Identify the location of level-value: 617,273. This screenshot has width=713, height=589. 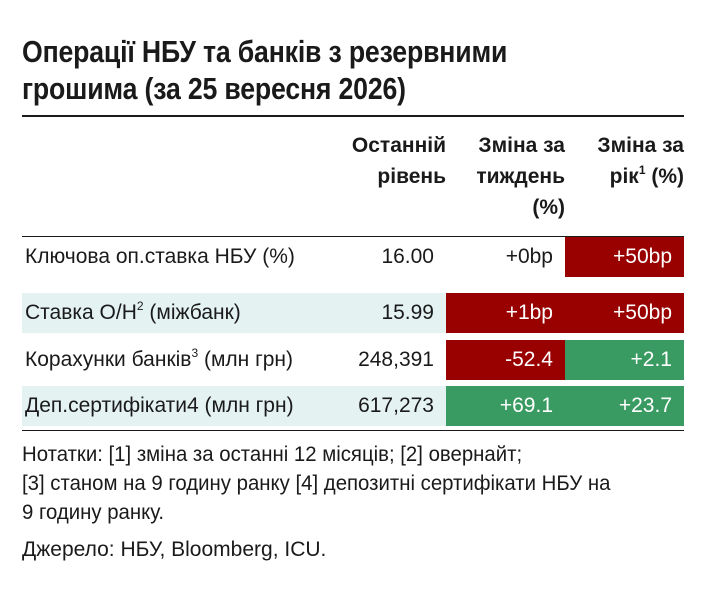
(396, 405).